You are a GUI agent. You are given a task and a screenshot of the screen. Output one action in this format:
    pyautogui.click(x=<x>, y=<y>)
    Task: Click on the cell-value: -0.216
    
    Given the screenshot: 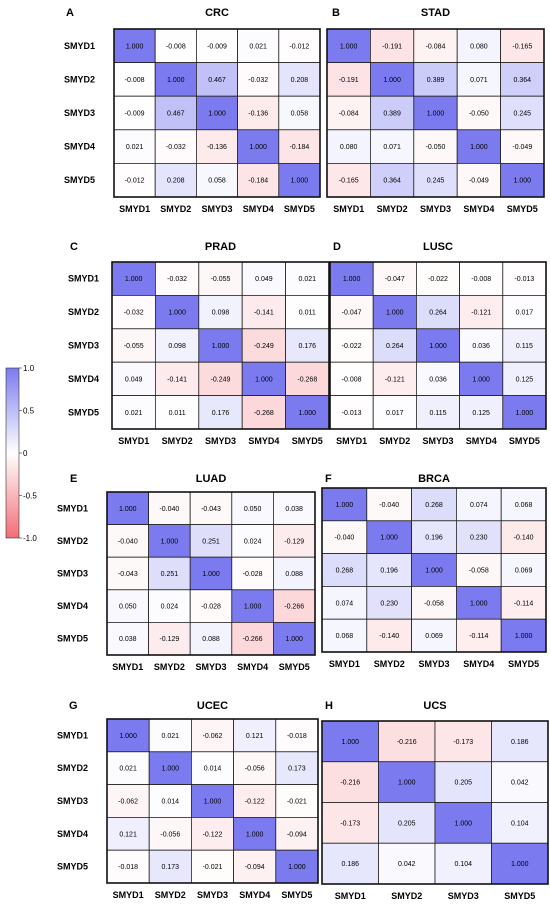 What is the action you would take?
    pyautogui.click(x=350, y=783)
    